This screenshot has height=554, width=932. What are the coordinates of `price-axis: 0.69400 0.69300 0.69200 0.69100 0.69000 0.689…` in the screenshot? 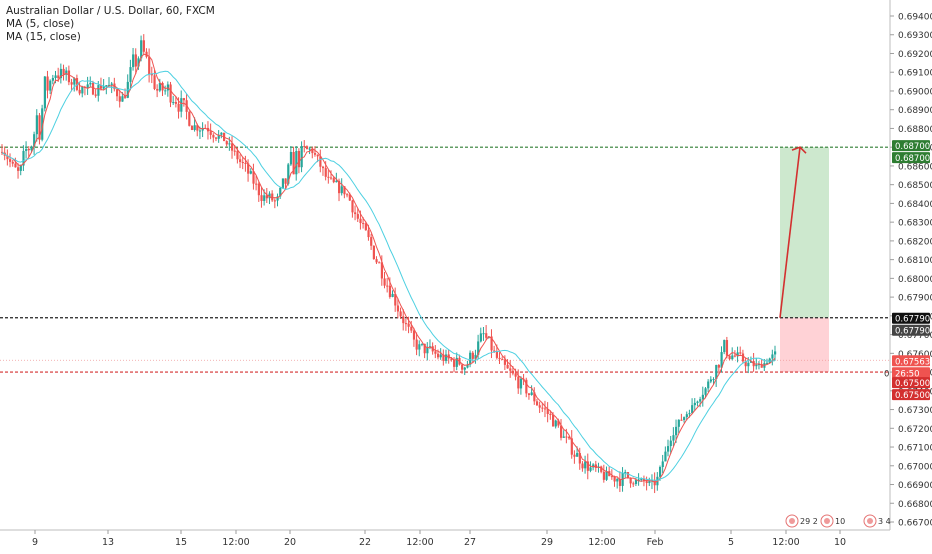 It's located at (910, 265).